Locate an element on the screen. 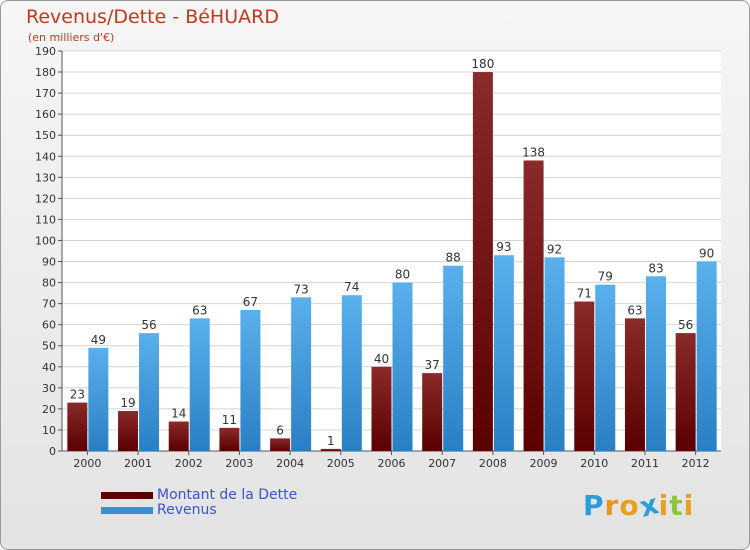 This screenshot has width=750, height=550. y-tick-label: 60 is located at coordinates (49, 325).